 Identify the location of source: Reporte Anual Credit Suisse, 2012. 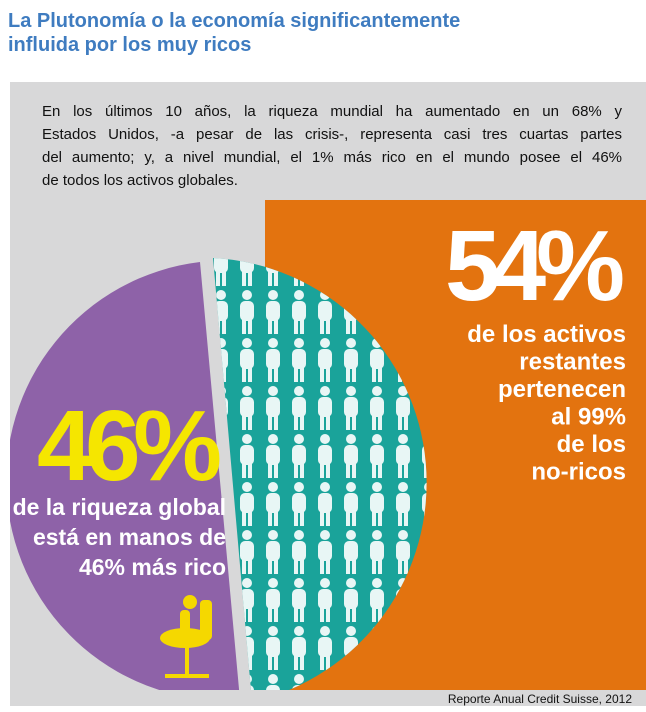
(540, 699).